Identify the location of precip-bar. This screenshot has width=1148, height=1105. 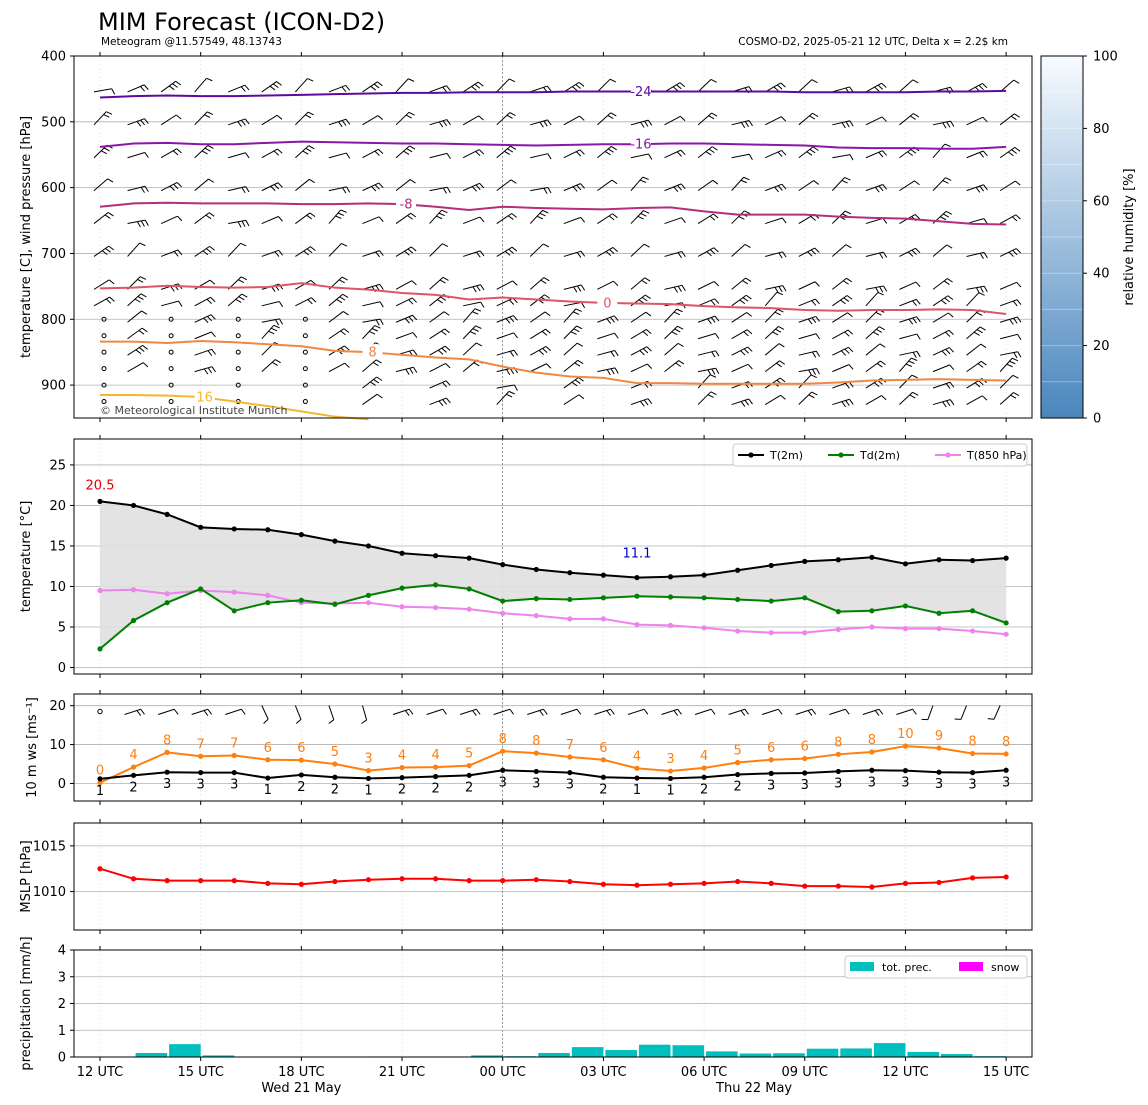
(654, 1050).